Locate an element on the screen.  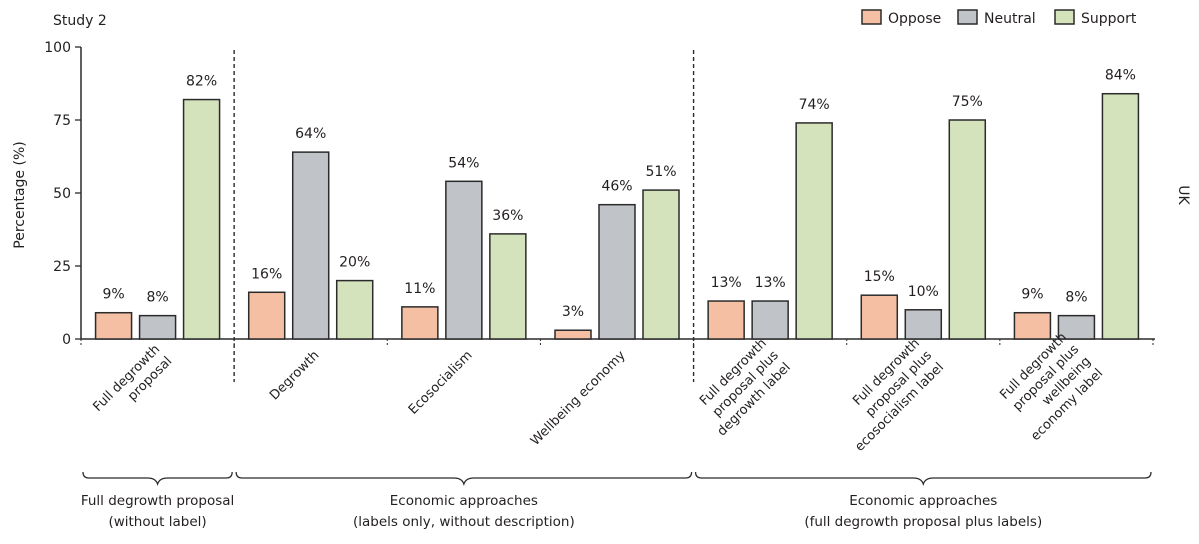
legend-swatch-oppose is located at coordinates (871, 17).